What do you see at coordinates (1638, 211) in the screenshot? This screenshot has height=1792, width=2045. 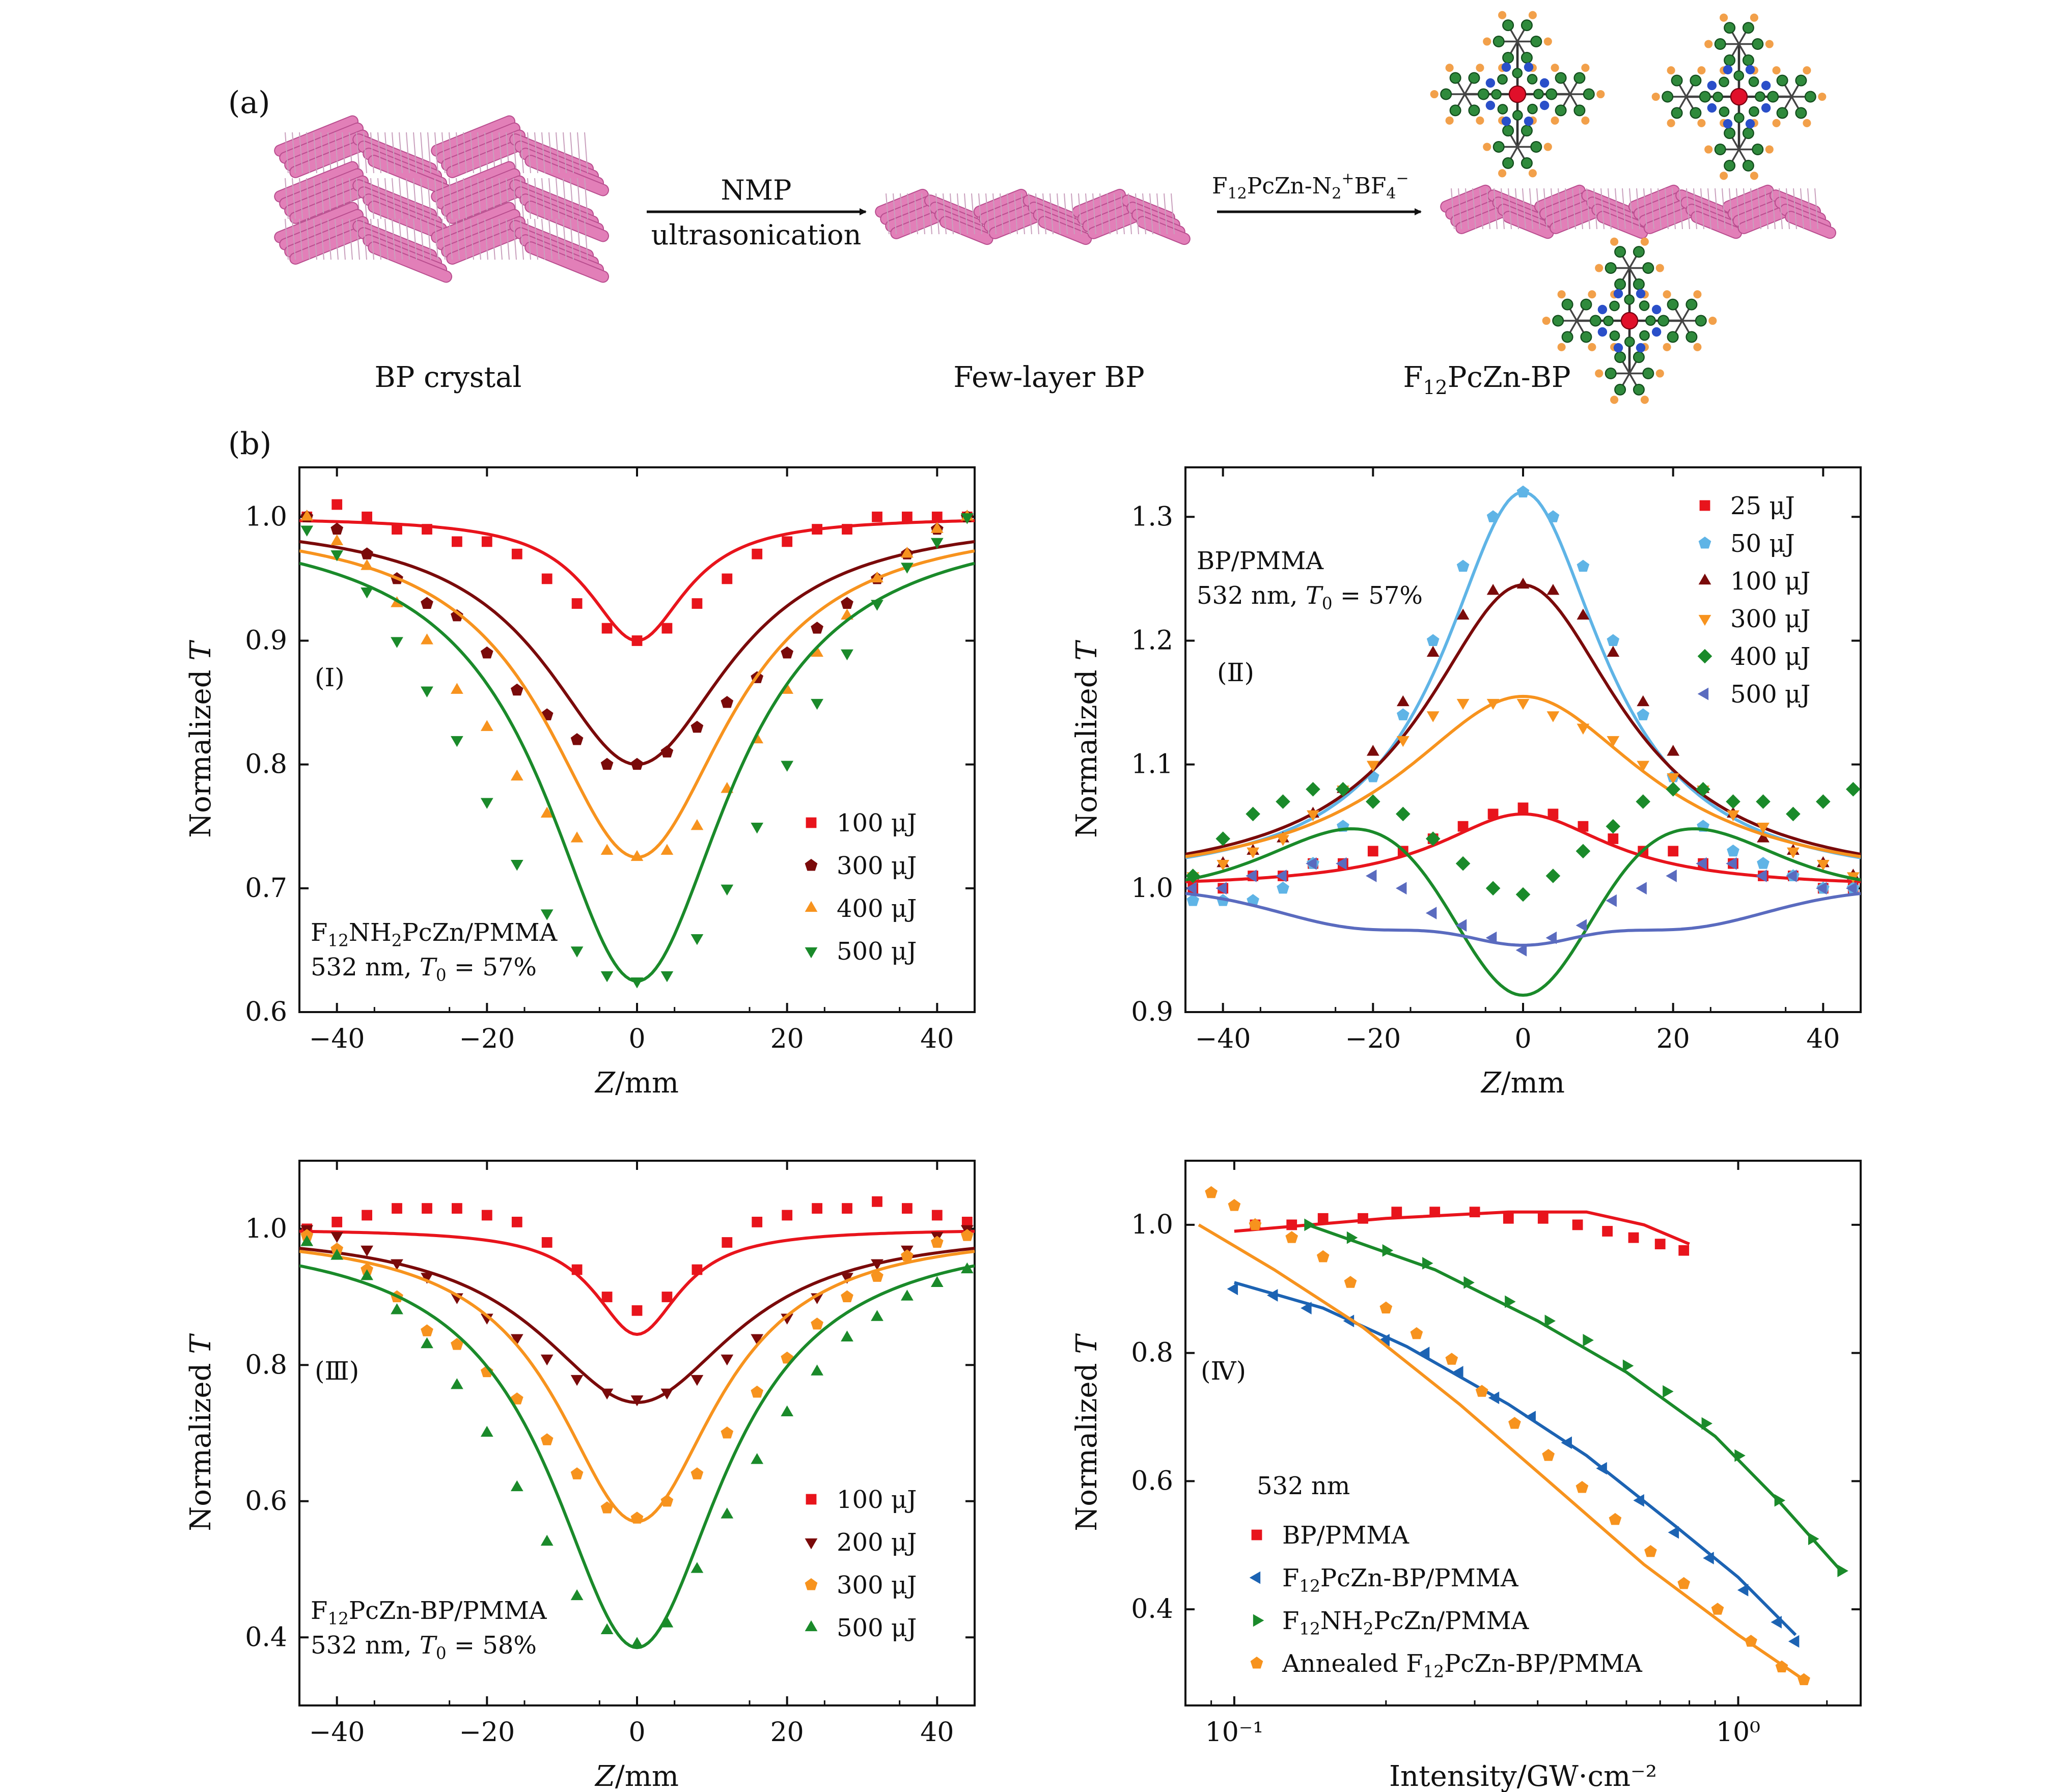 I see `product-sheet` at bounding box center [1638, 211].